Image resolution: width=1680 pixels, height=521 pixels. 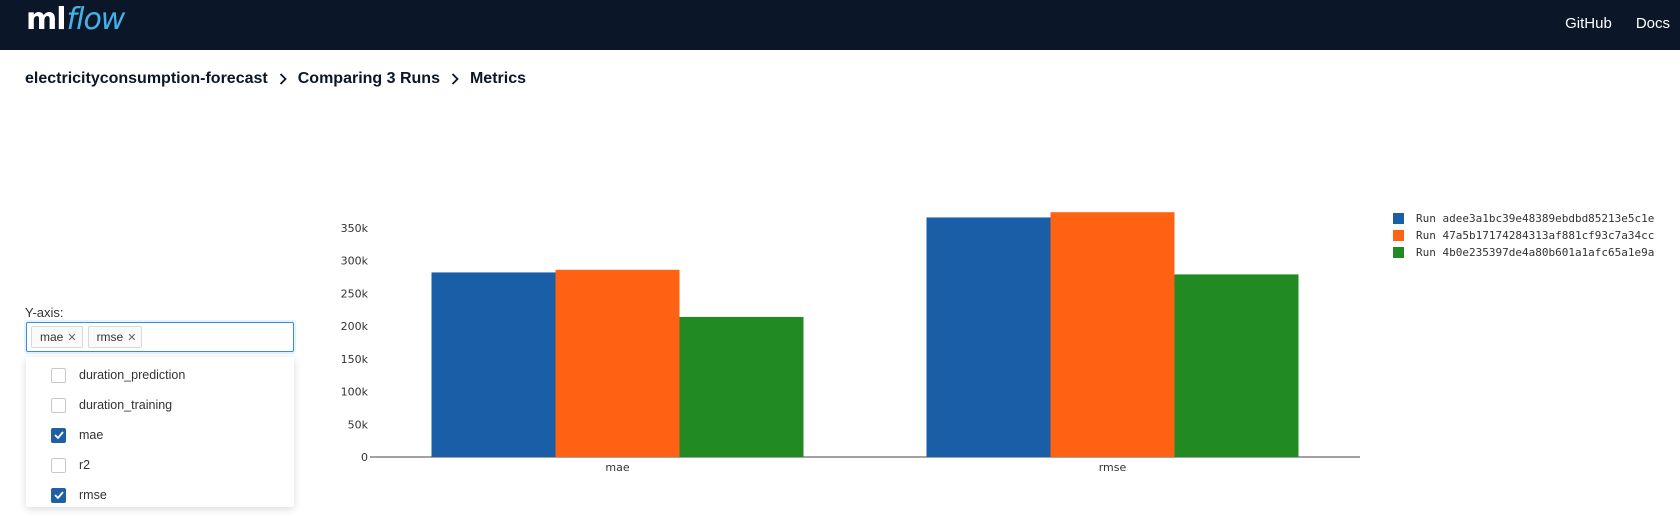 I want to click on legend-item-run-1: Run adee3a1bc39e48389ebdbd85213e5c1e, so click(x=1523, y=218).